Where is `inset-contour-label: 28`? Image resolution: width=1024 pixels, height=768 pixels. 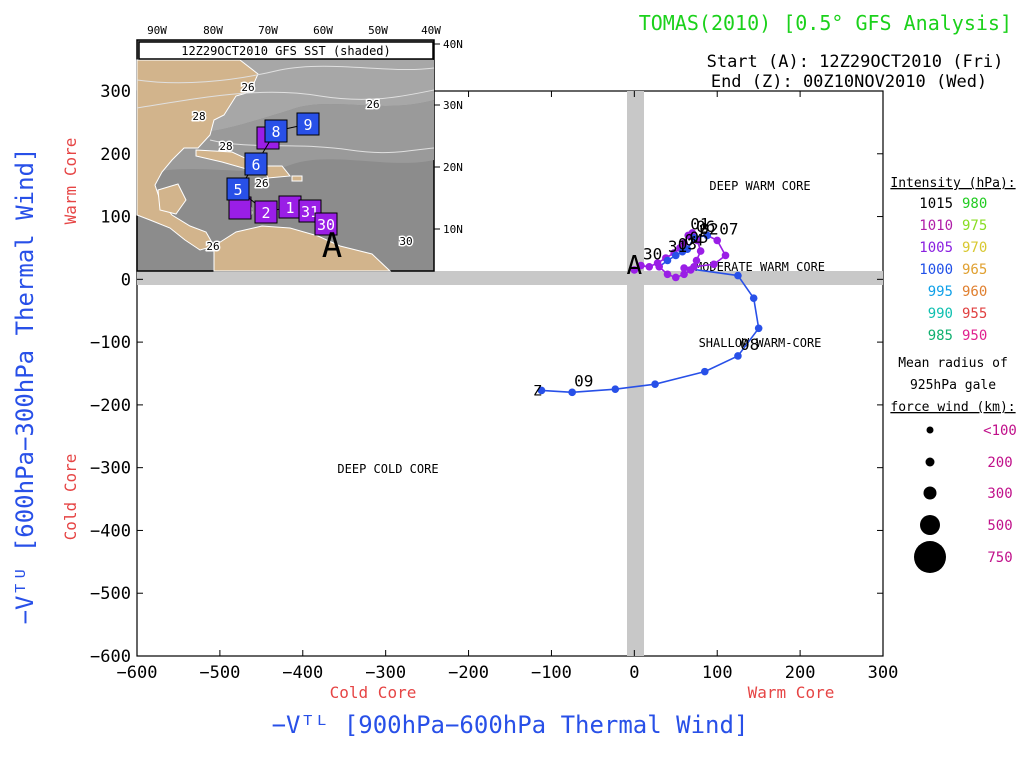
inset-contour-label: 28 is located at coordinates (225, 146).